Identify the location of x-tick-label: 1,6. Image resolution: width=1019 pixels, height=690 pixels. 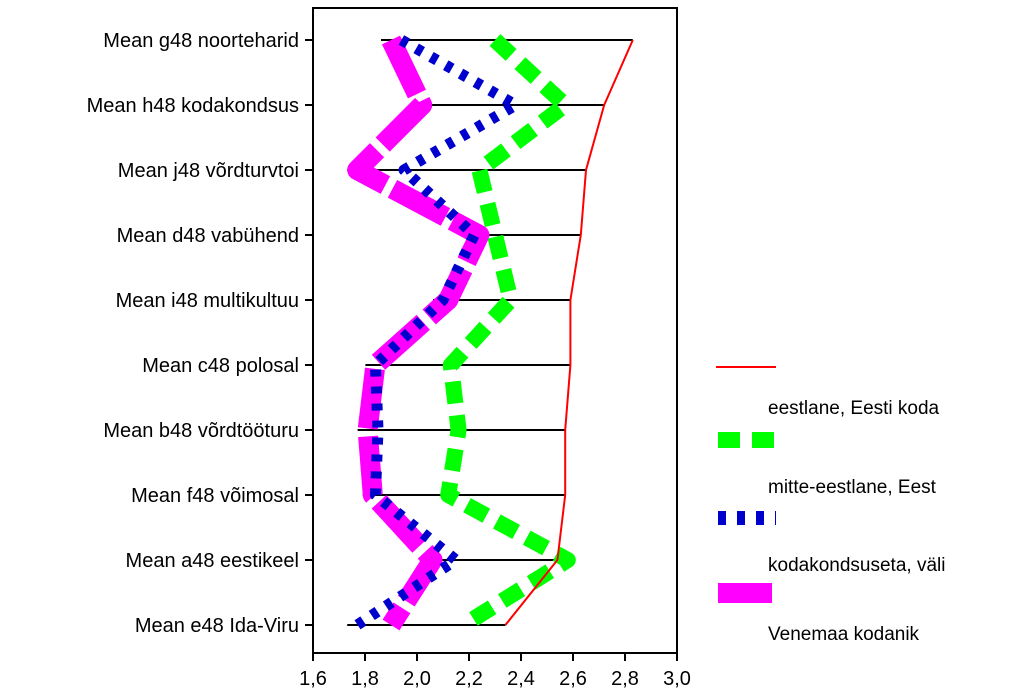
(313, 679).